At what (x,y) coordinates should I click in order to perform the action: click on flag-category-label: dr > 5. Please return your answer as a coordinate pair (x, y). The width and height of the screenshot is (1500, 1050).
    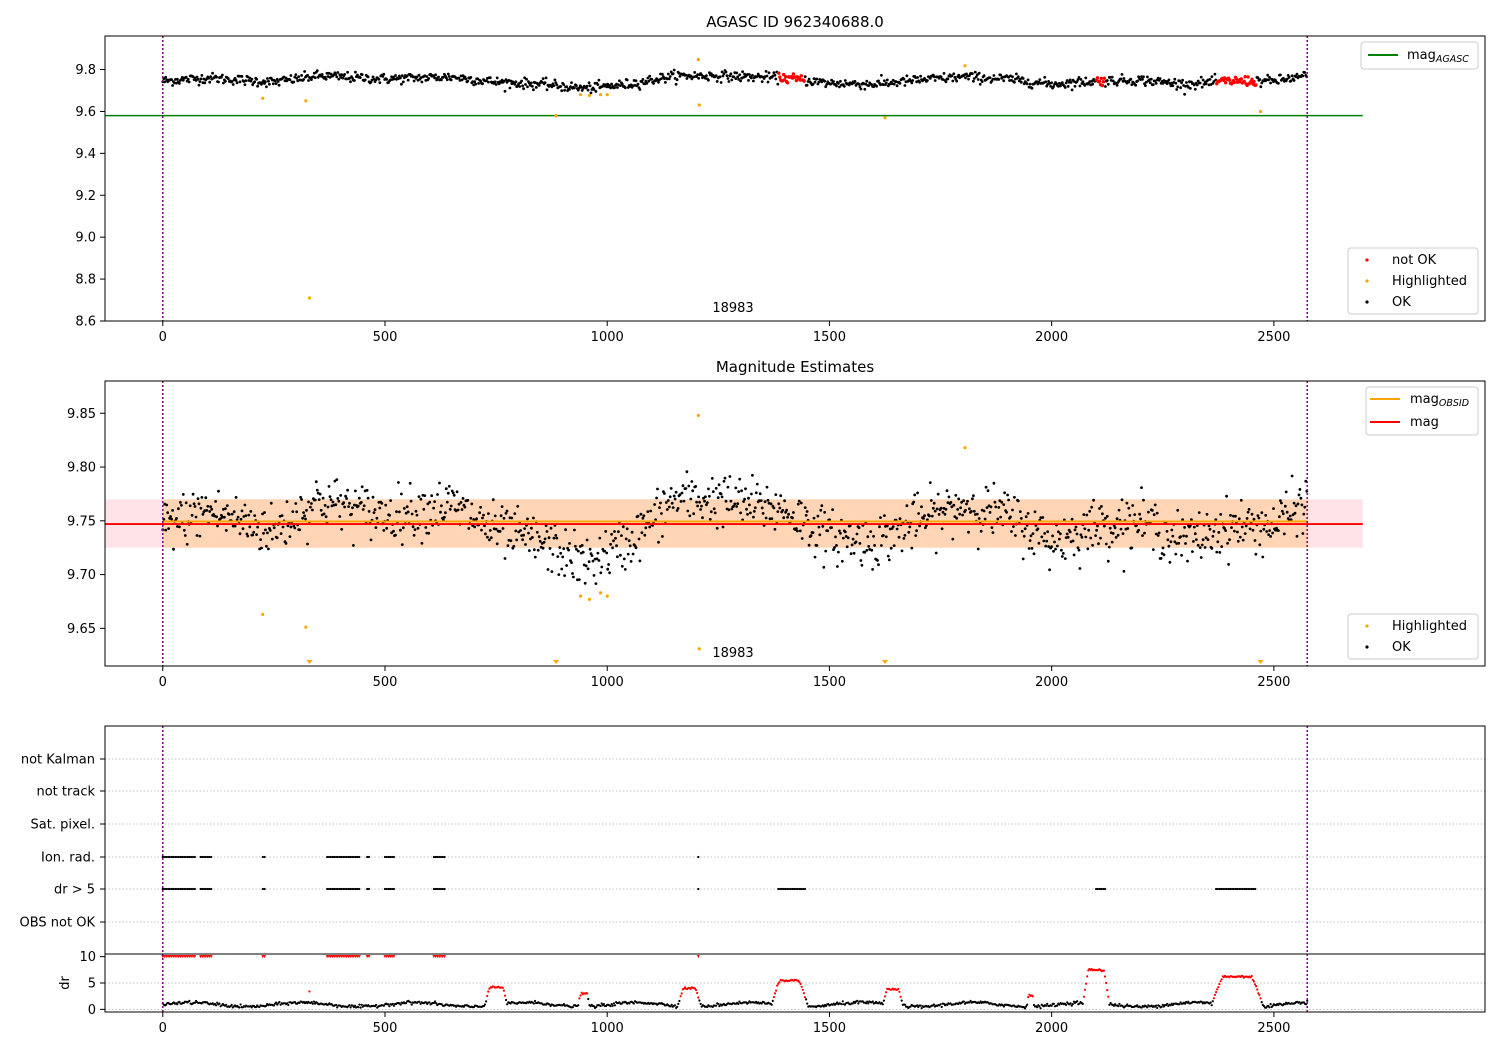
    Looking at the image, I should click on (74, 890).